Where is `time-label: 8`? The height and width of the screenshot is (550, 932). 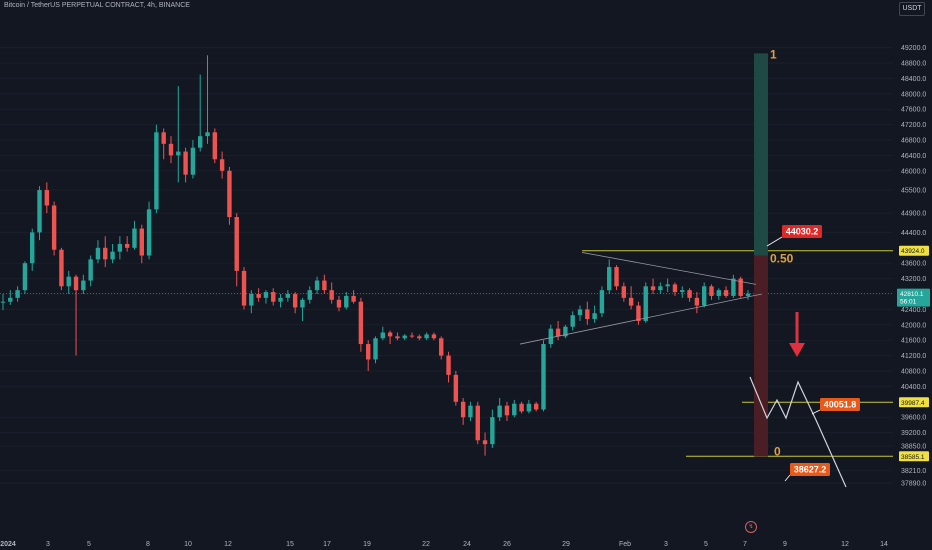 time-label: 8 is located at coordinates (148, 544).